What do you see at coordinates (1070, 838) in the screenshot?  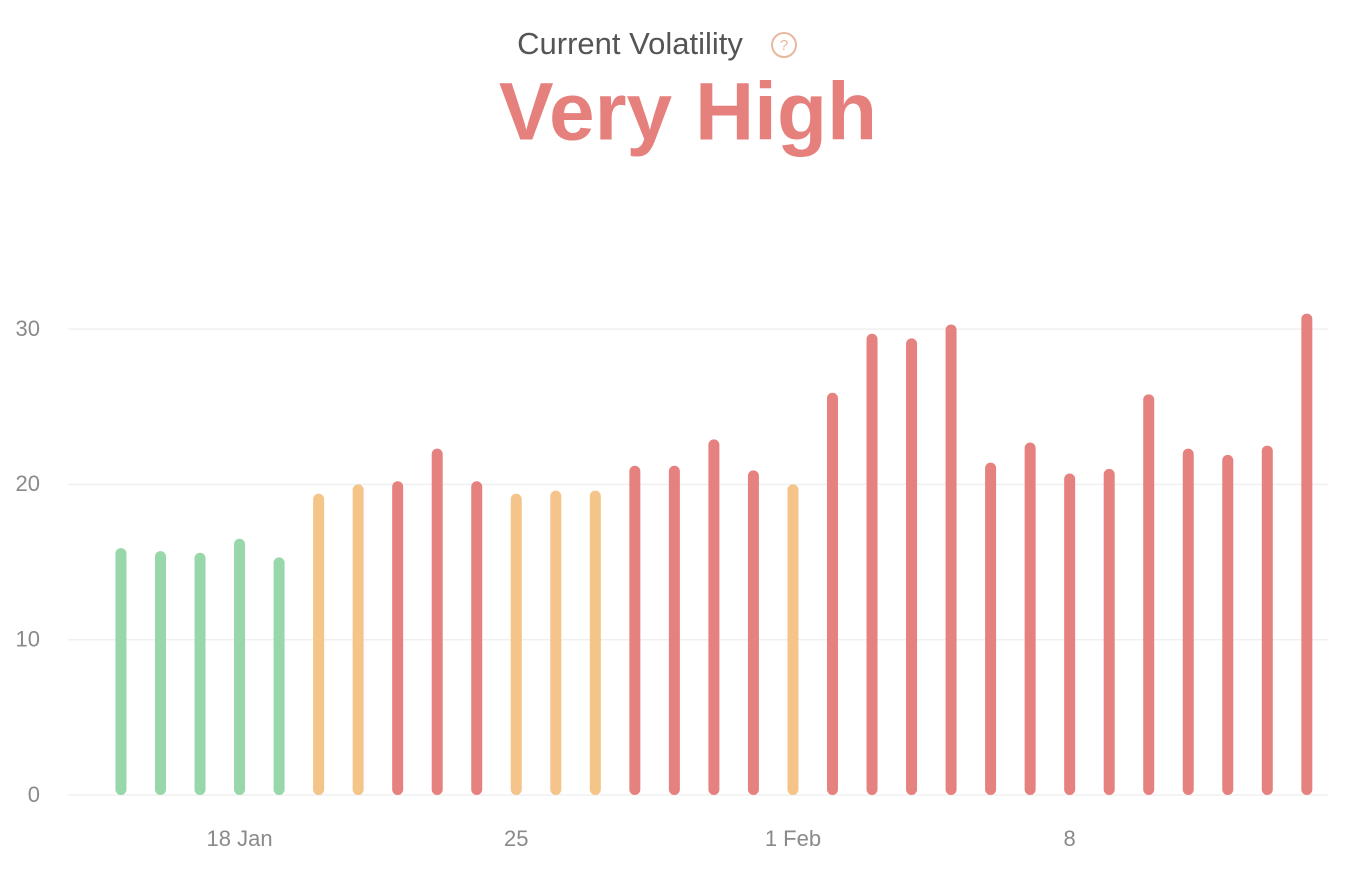 I see `x-tick-label: 8` at bounding box center [1070, 838].